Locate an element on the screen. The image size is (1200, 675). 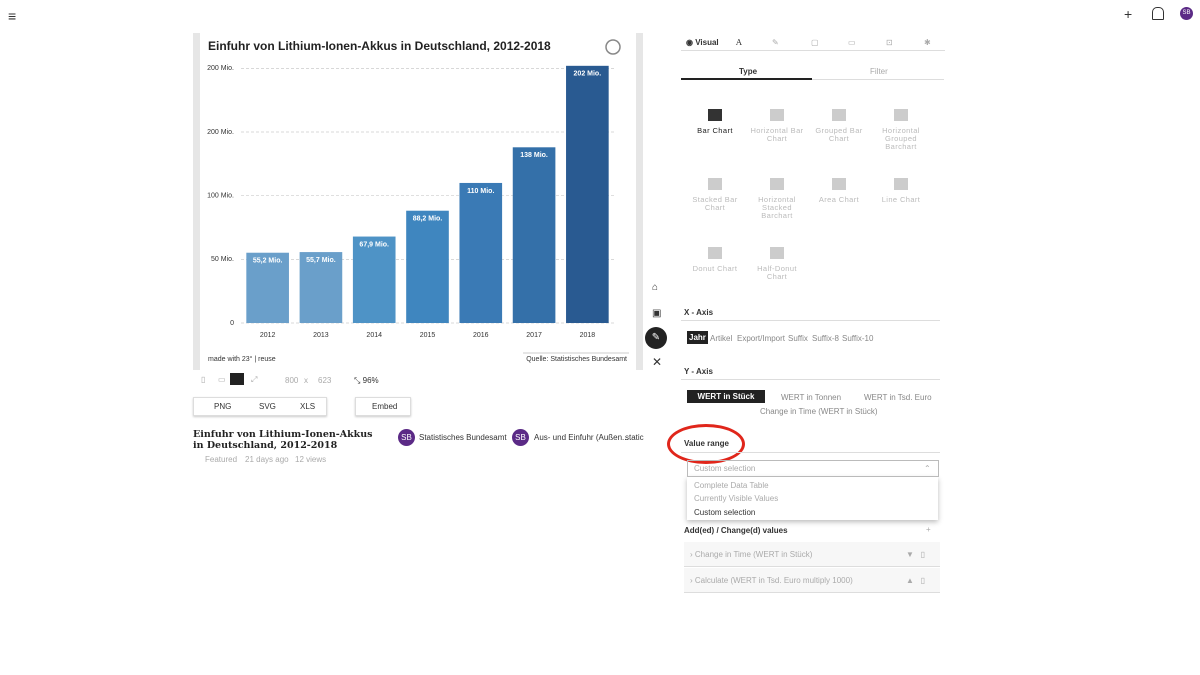
change-item-icons: ▲ ▯ is located at coordinates (915, 580).